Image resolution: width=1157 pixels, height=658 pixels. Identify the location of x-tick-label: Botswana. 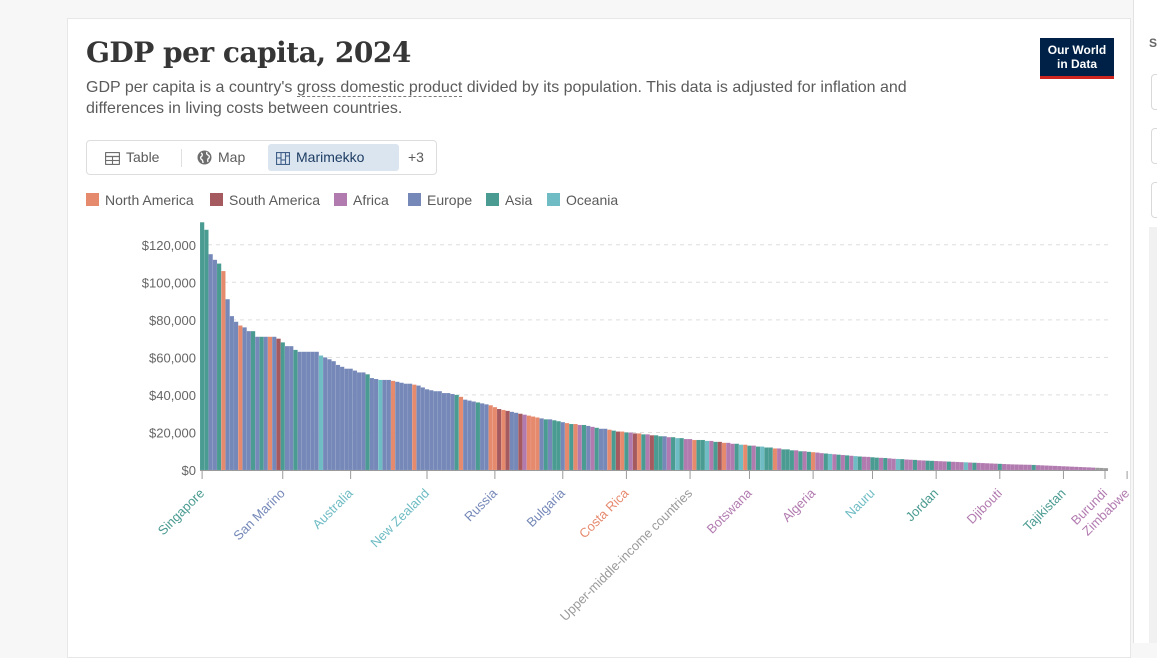
(730, 511).